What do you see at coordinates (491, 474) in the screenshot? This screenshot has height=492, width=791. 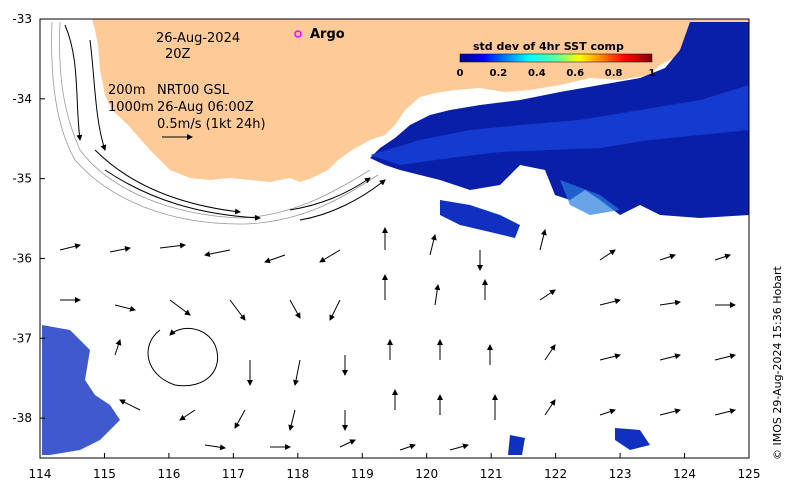 I see `x-tick-label: 121` at bounding box center [491, 474].